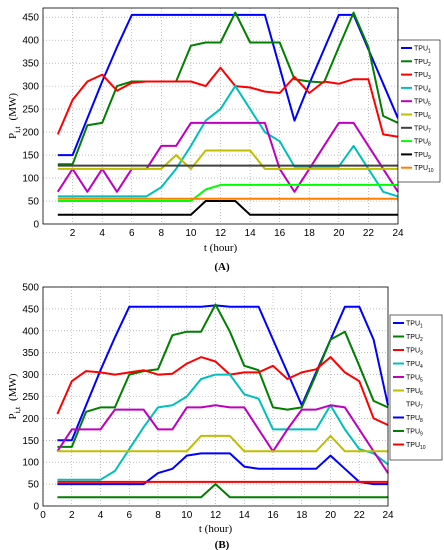 The width and height of the screenshot is (444, 550). What do you see at coordinates (245, 515) in the screenshot?
I see `x-tick-label: 14` at bounding box center [245, 515].